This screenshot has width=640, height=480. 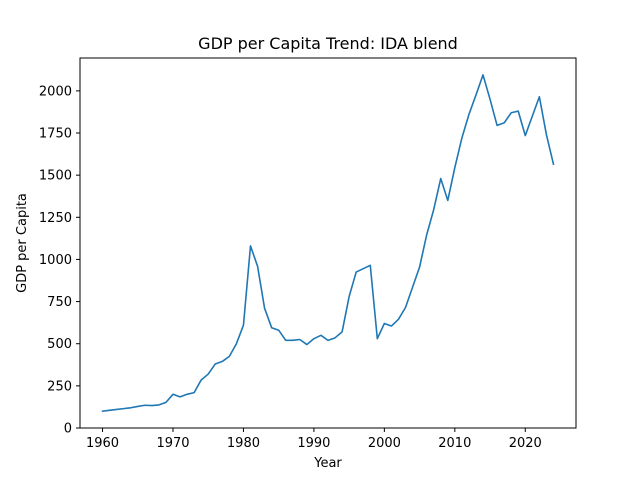 I want to click on y-tick-label: 1500, so click(x=55, y=176).